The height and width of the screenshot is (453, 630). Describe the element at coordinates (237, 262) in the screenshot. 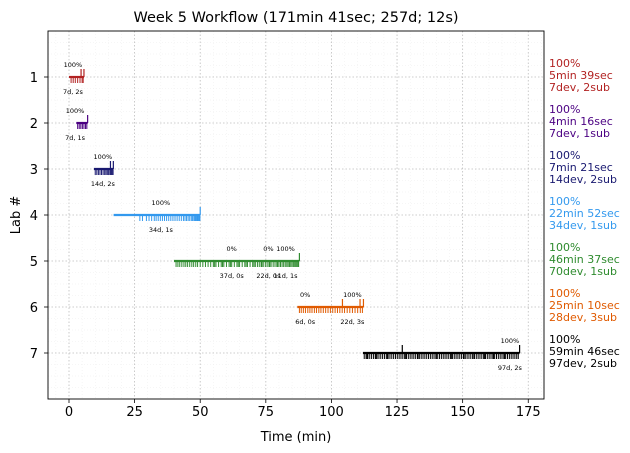

I see `lab-5-timeline: 0% 37d, 0s 0% 22d, 0s 100% 11d, 1s` at that location.